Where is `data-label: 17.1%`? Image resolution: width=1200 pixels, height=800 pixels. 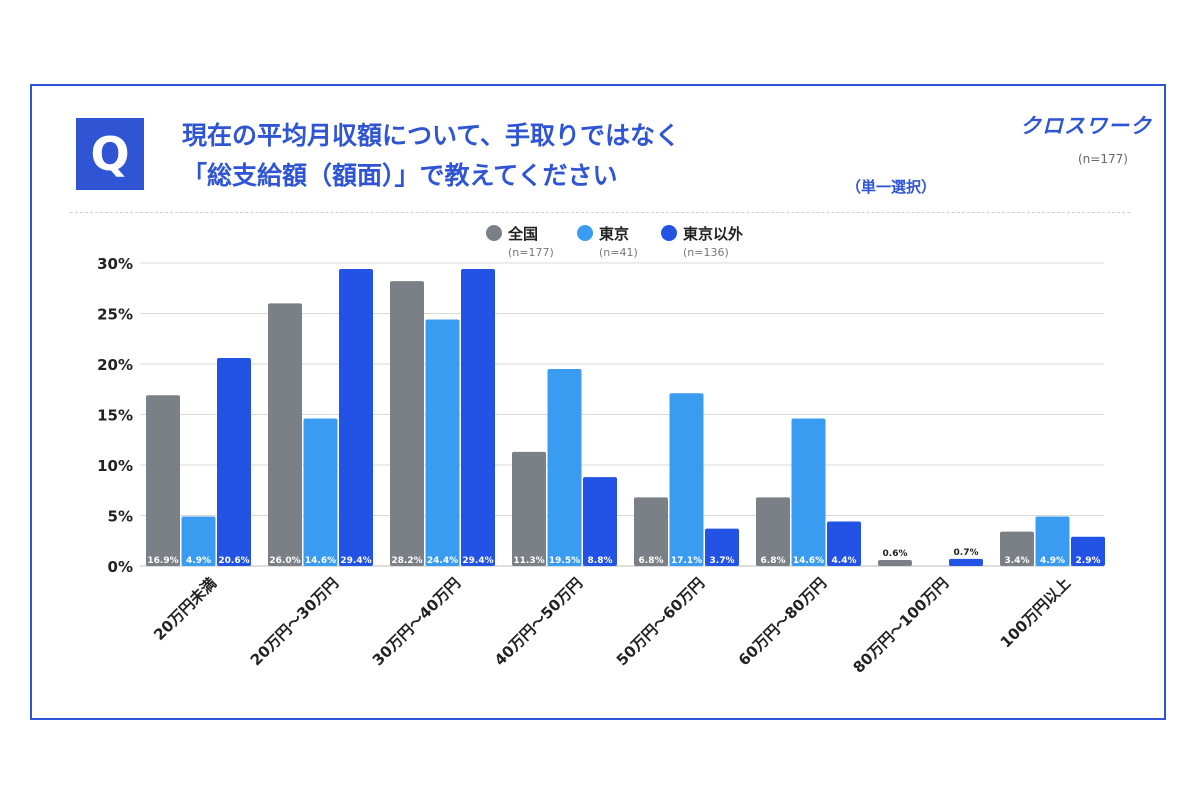 data-label: 17.1% is located at coordinates (686, 561).